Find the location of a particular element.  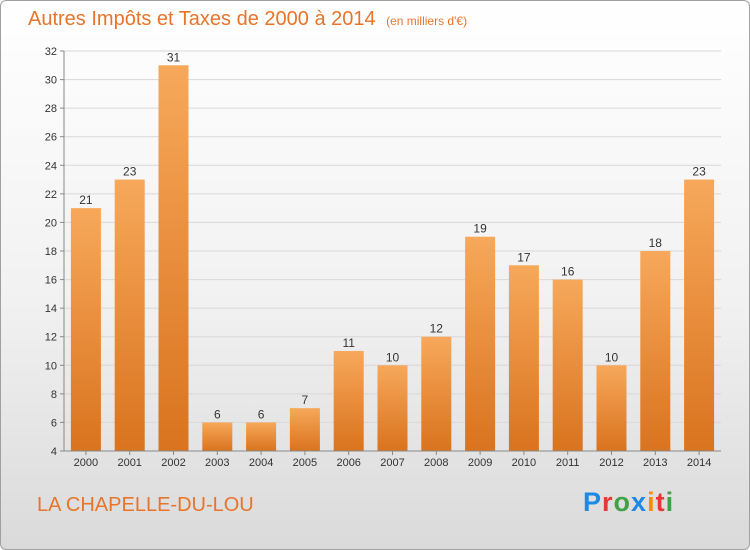

x-tick-label: 2004 is located at coordinates (261, 463).